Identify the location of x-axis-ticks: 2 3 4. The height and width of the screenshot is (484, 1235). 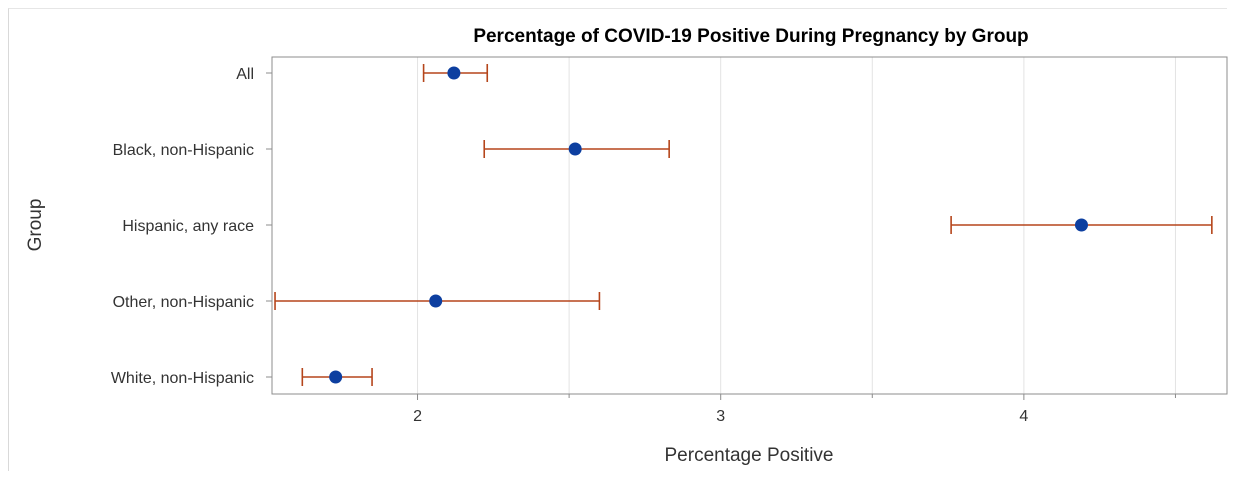
(794, 409).